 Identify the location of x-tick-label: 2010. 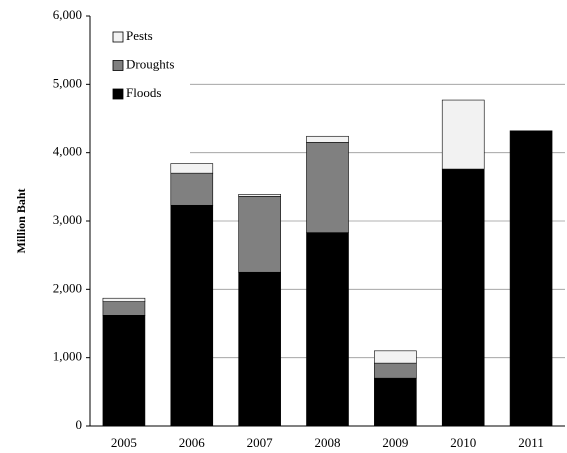
(463, 442).